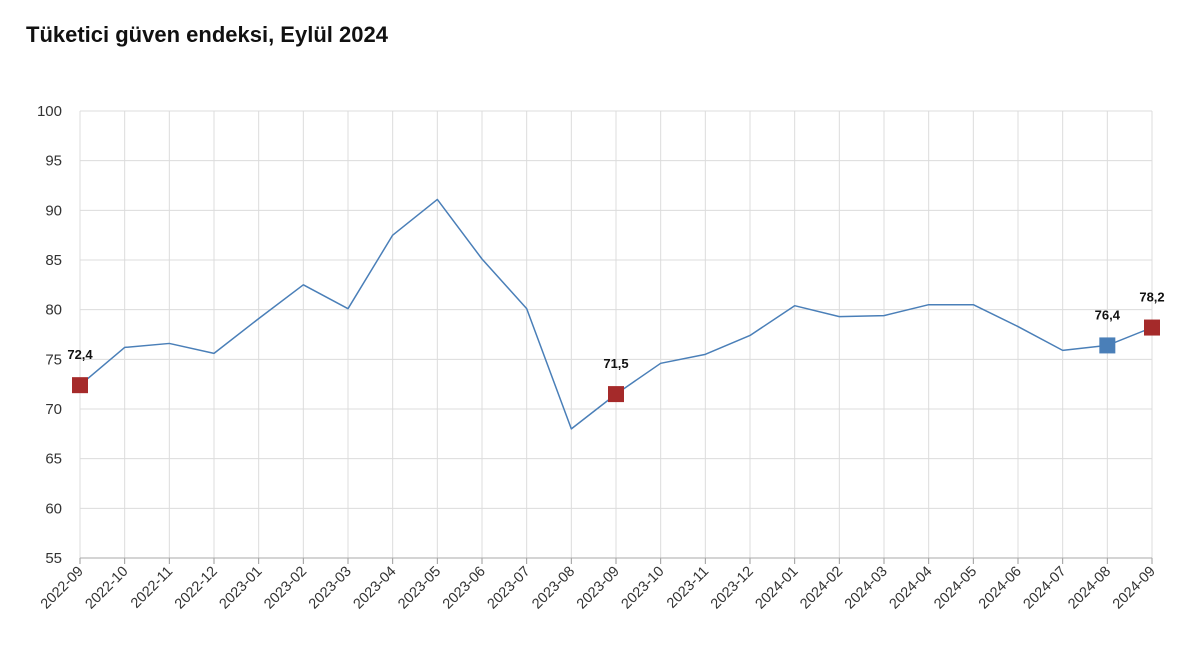 The height and width of the screenshot is (671, 1200). What do you see at coordinates (53, 260) in the screenshot?
I see `y-tick-label: 85` at bounding box center [53, 260].